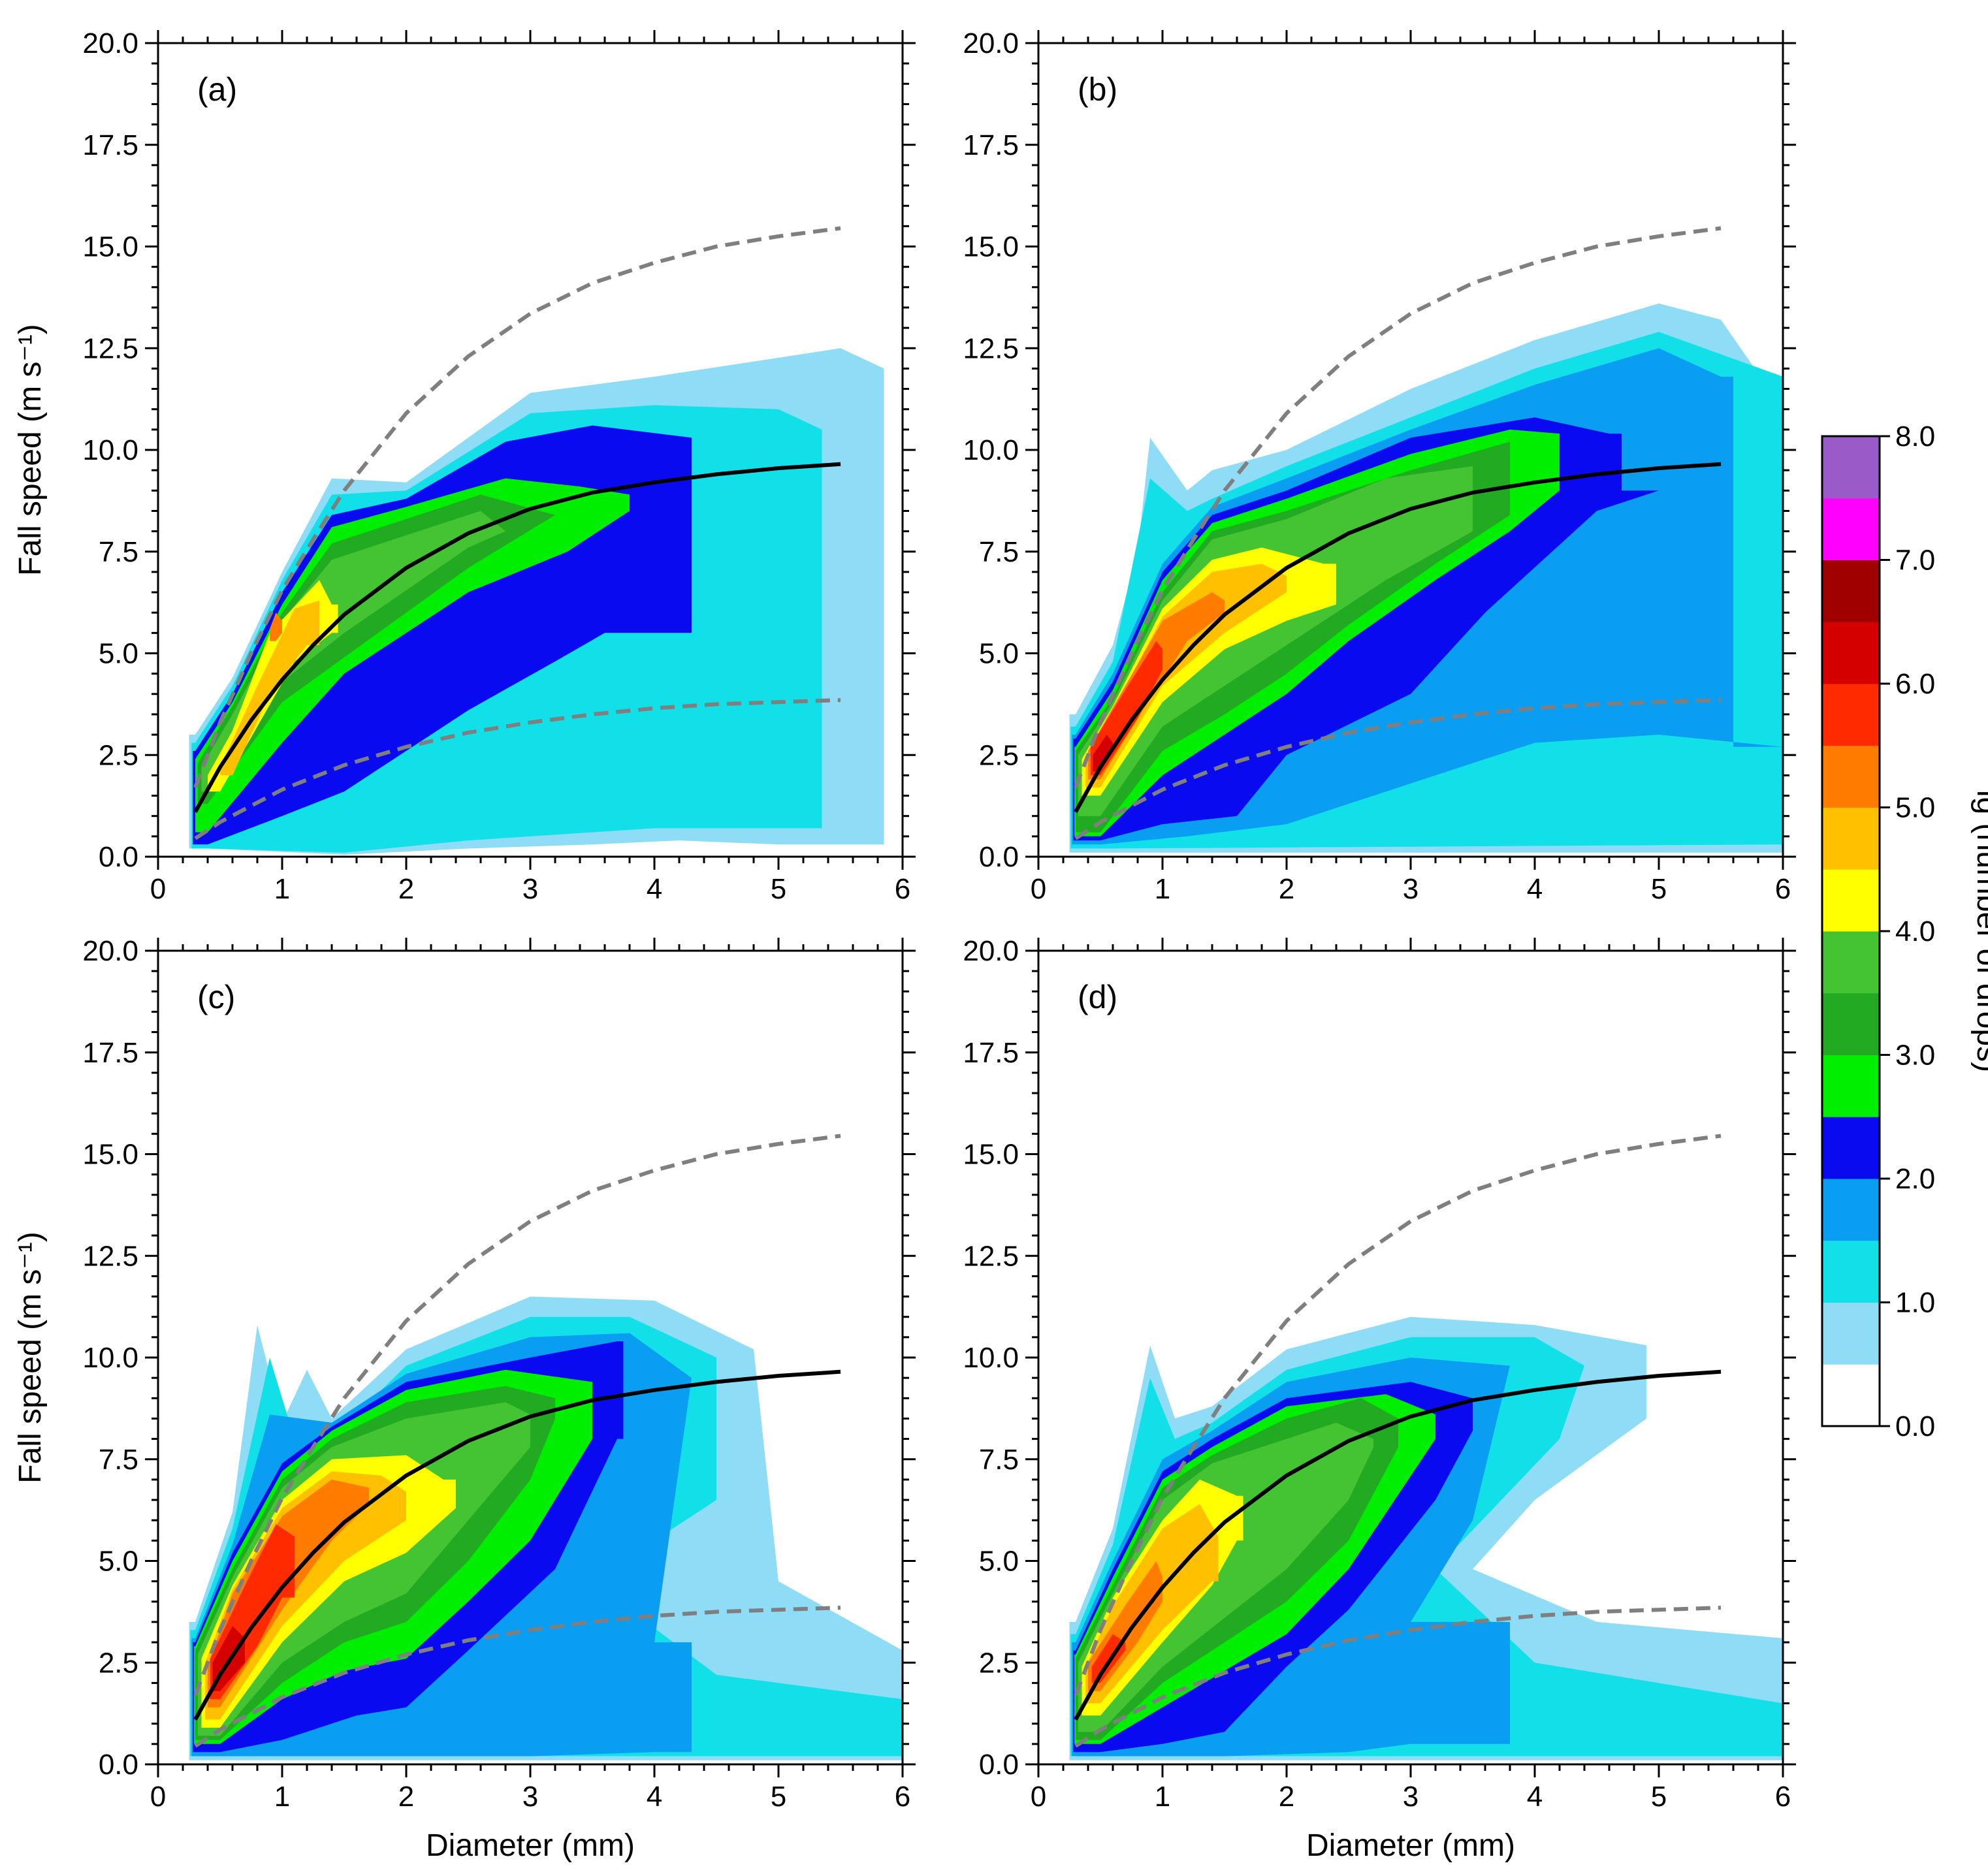  I want to click on colorbar-tick-label: 0.0, so click(1915, 1426).